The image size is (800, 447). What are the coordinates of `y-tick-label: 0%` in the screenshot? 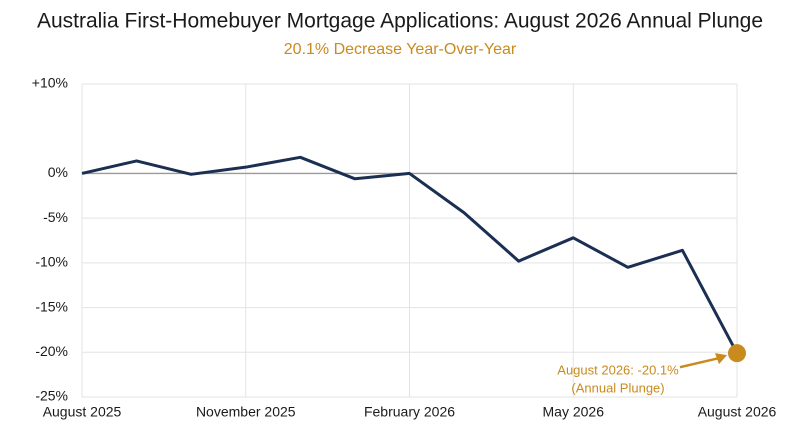 It's located at (58, 172).